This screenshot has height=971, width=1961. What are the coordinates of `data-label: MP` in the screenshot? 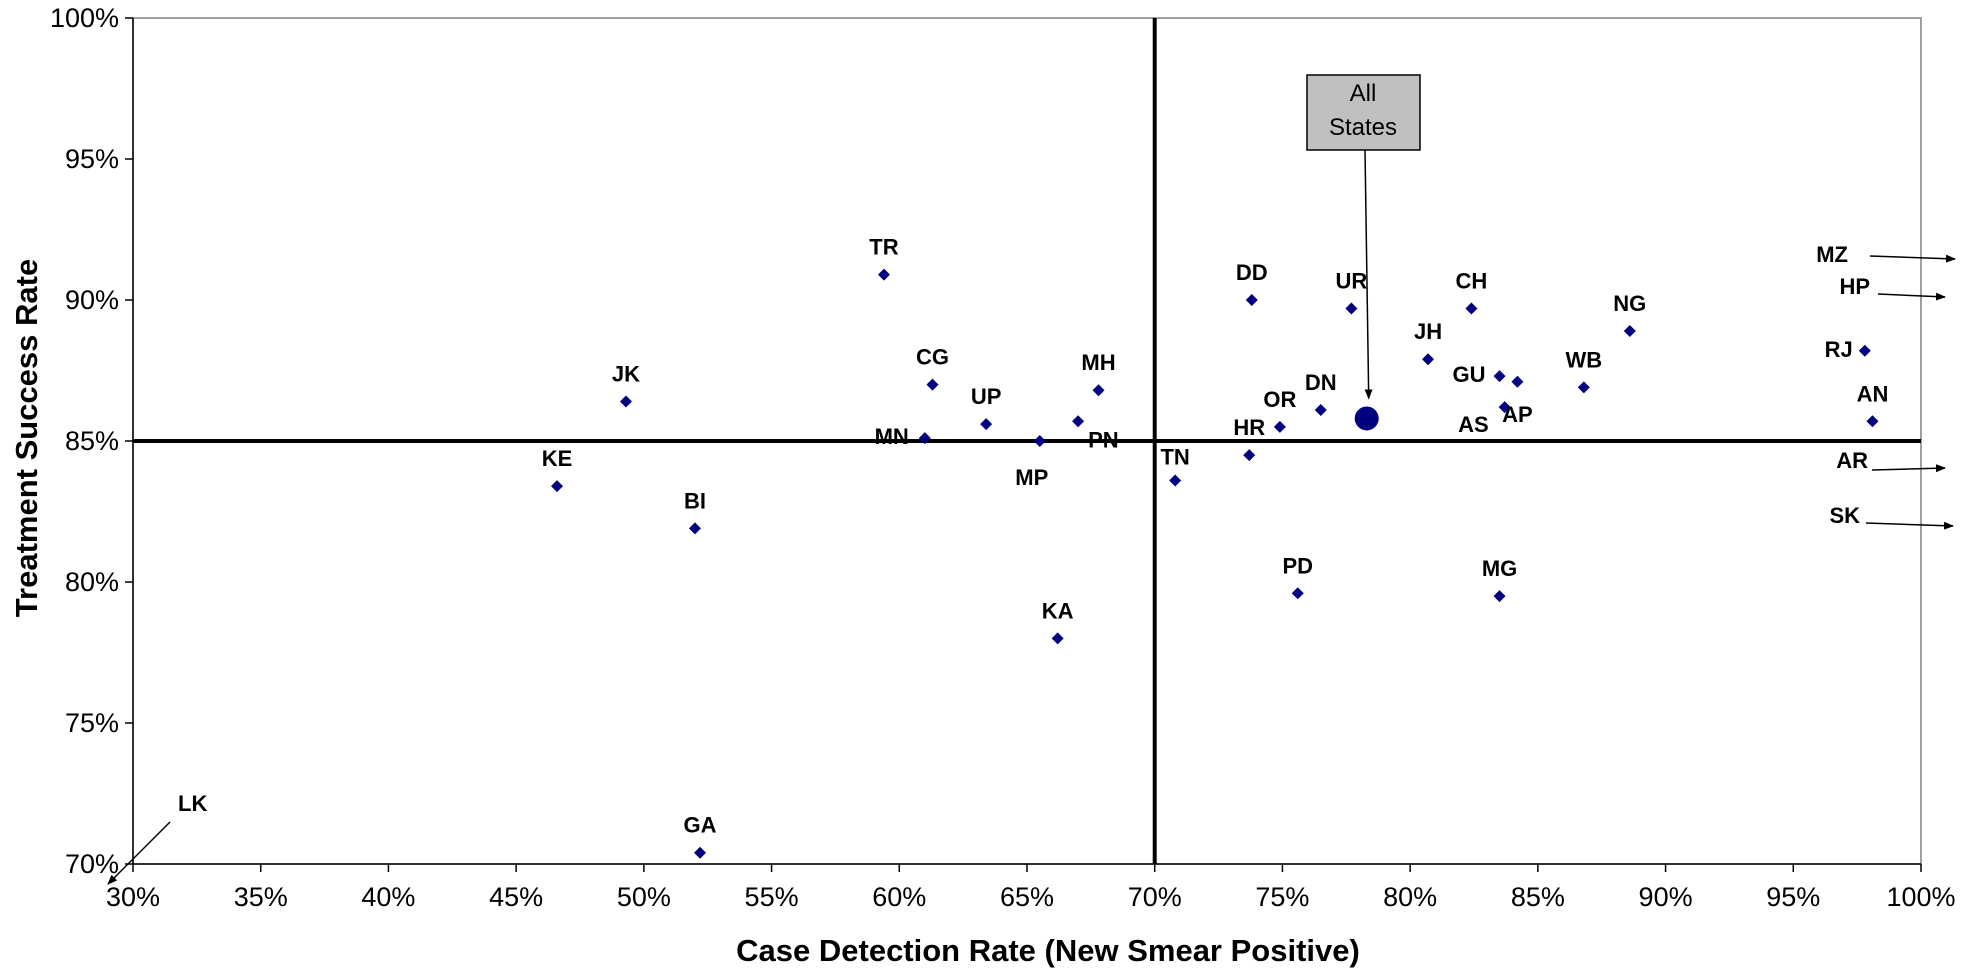 It's located at (1031, 477).